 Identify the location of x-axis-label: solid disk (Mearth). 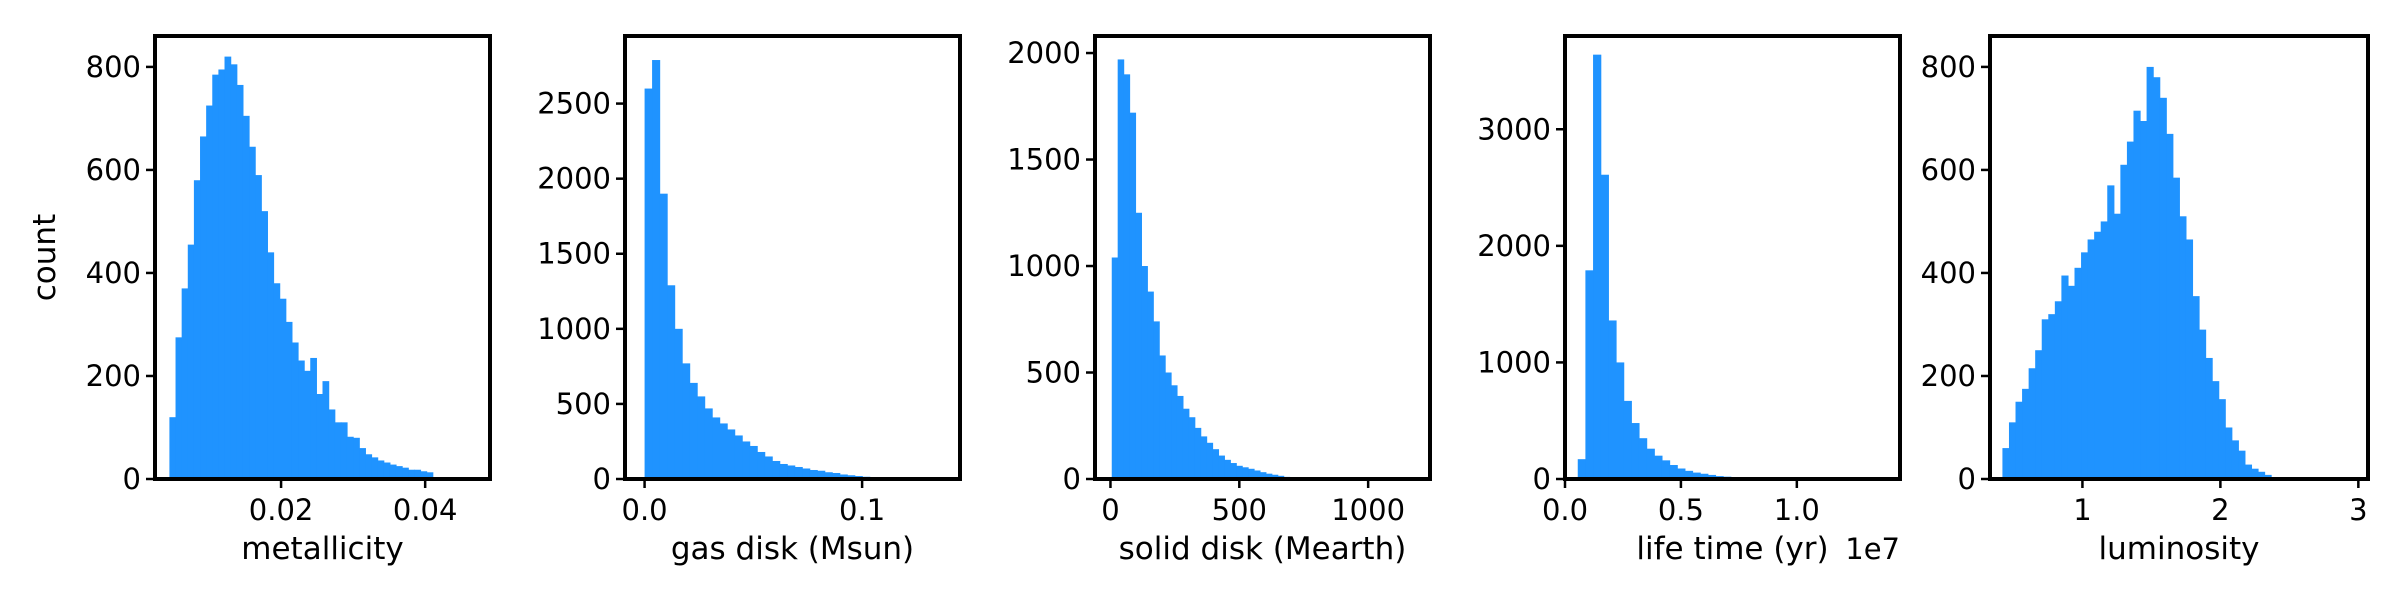
(1263, 549).